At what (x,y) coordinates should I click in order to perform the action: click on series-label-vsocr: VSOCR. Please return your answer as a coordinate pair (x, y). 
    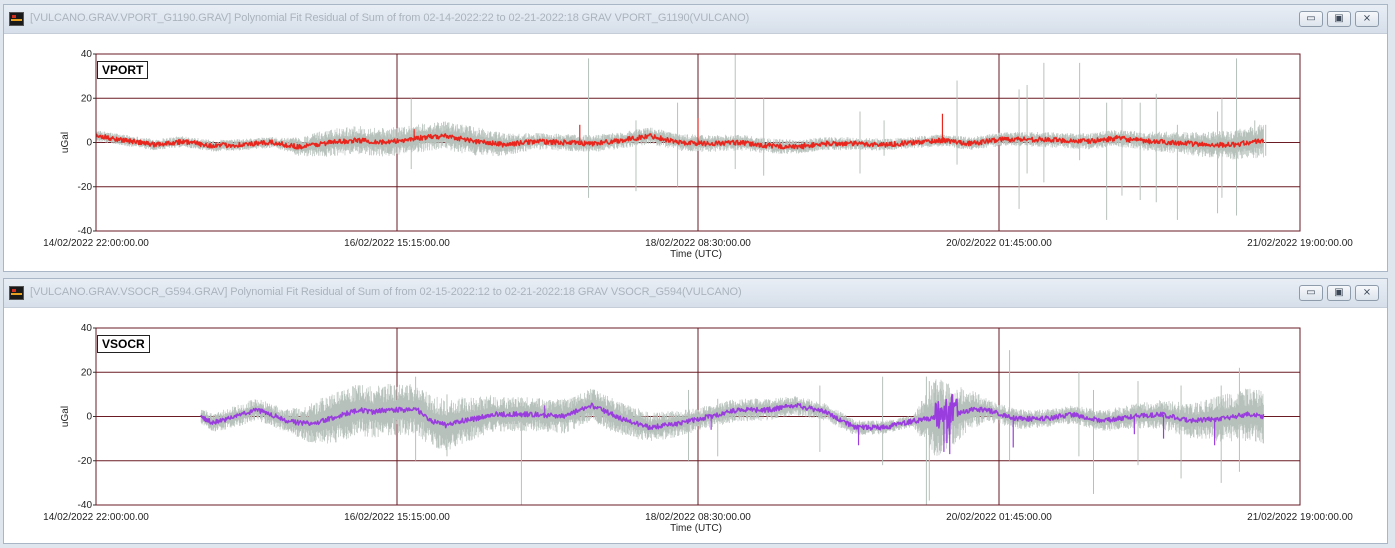
    Looking at the image, I should click on (123, 344).